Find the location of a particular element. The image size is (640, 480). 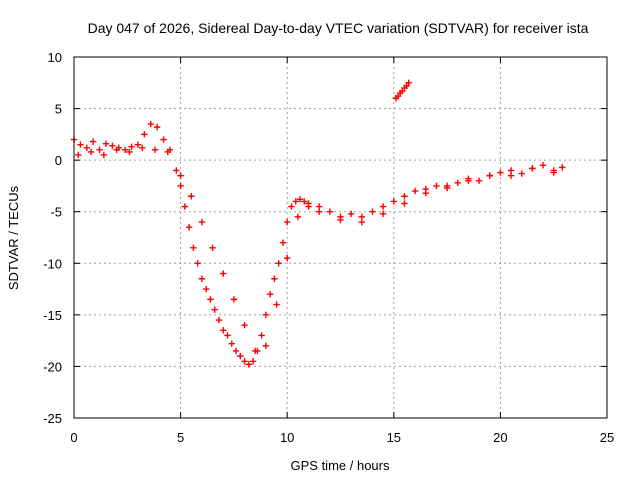

x-tick-label: 10 is located at coordinates (287, 437).